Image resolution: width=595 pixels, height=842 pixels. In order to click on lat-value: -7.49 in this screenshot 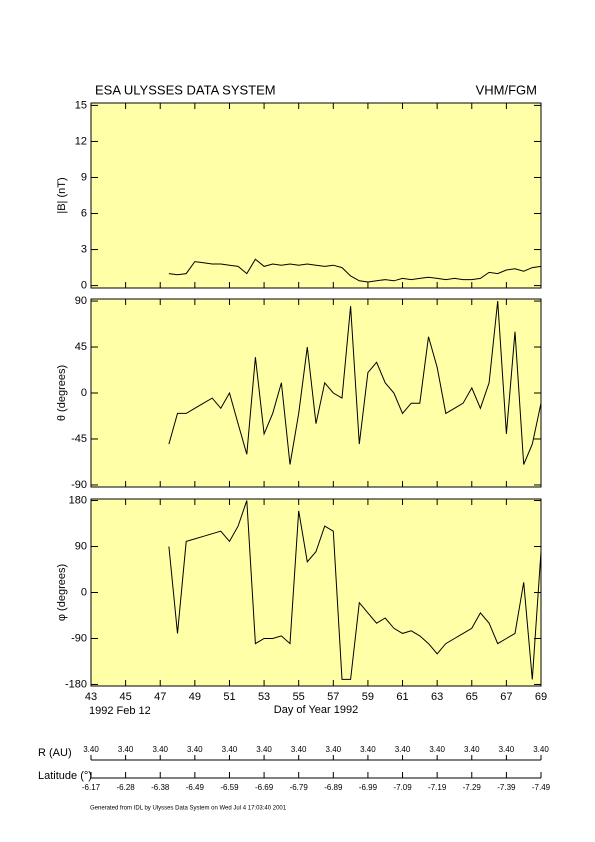, I will do `click(541, 787)`.